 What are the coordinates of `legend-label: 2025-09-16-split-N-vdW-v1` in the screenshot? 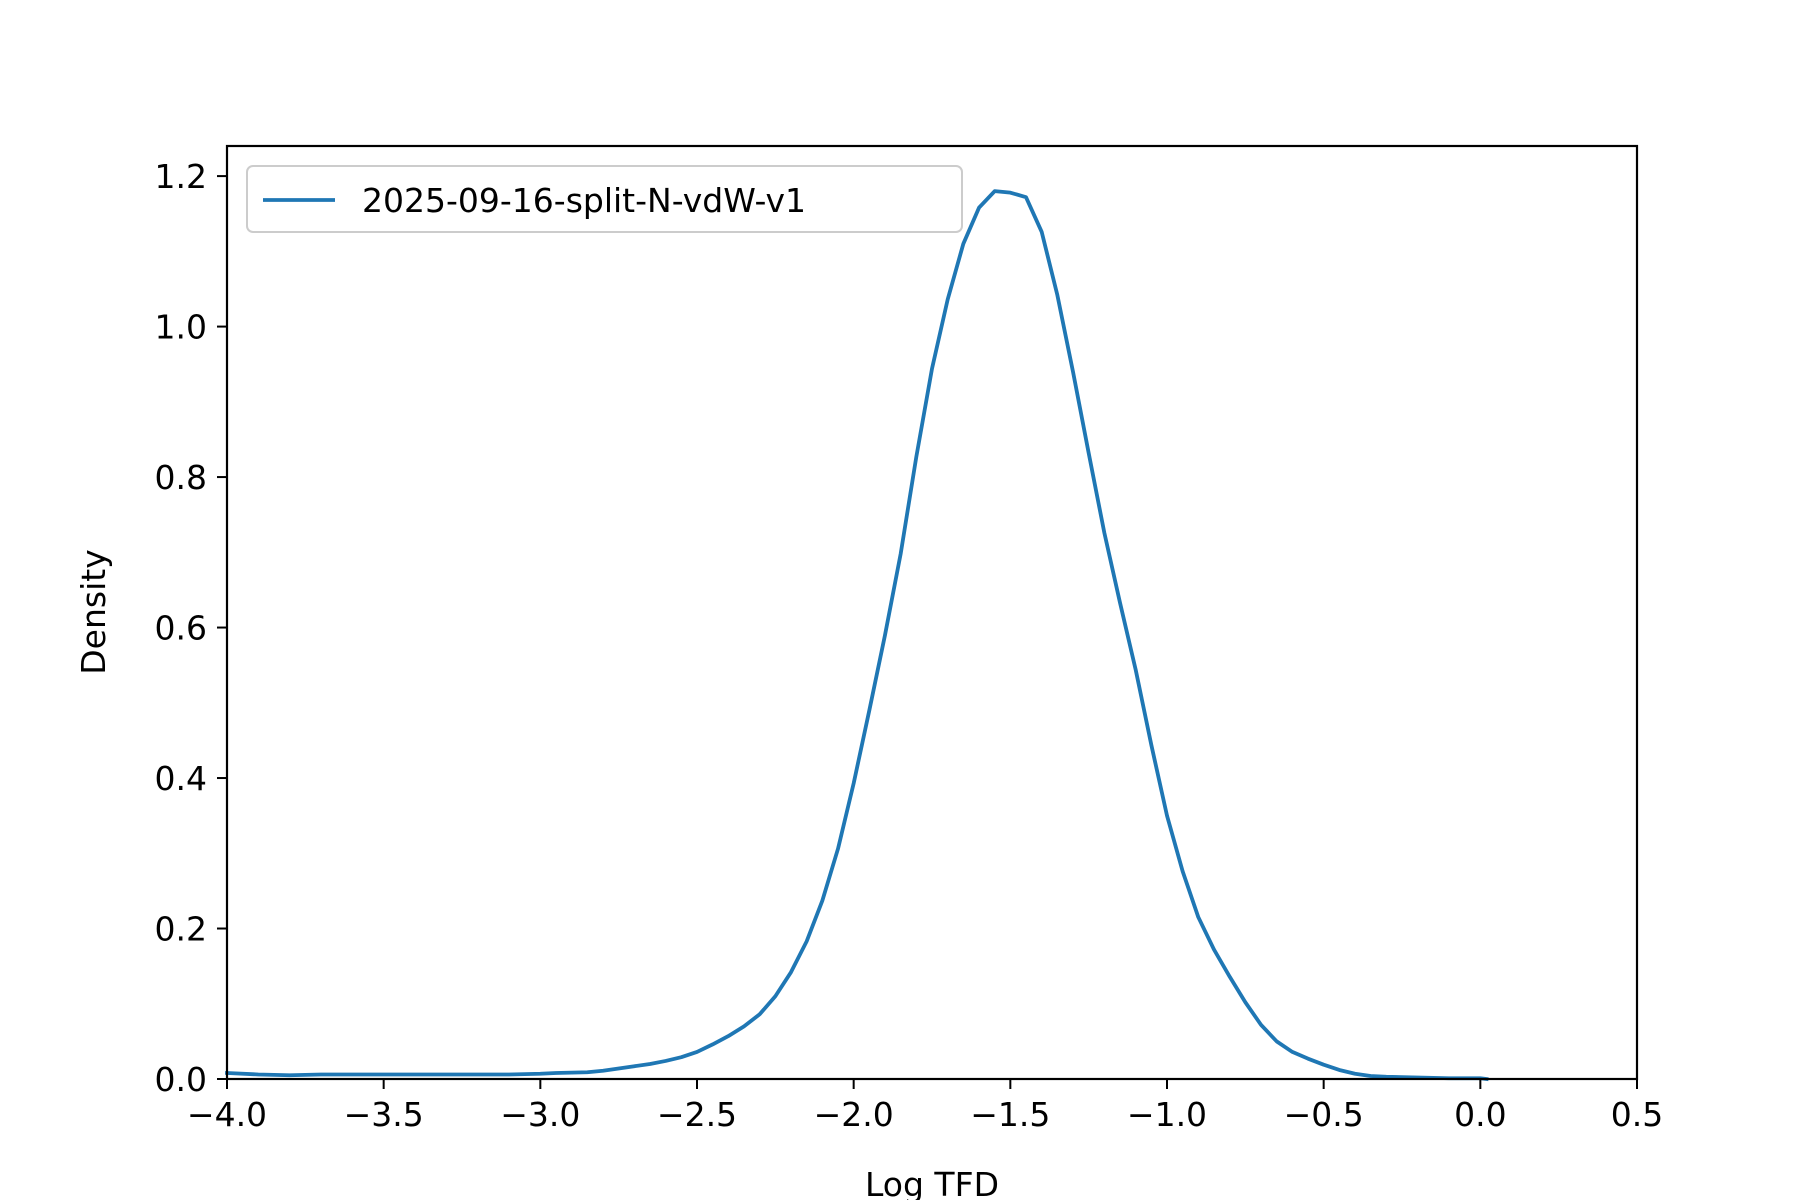 It's located at (584, 200).